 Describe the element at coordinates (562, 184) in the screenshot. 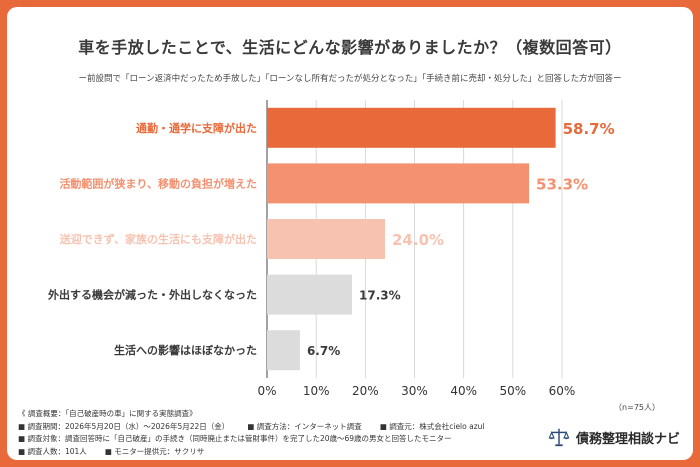

I see `value-label: 53.3%` at that location.